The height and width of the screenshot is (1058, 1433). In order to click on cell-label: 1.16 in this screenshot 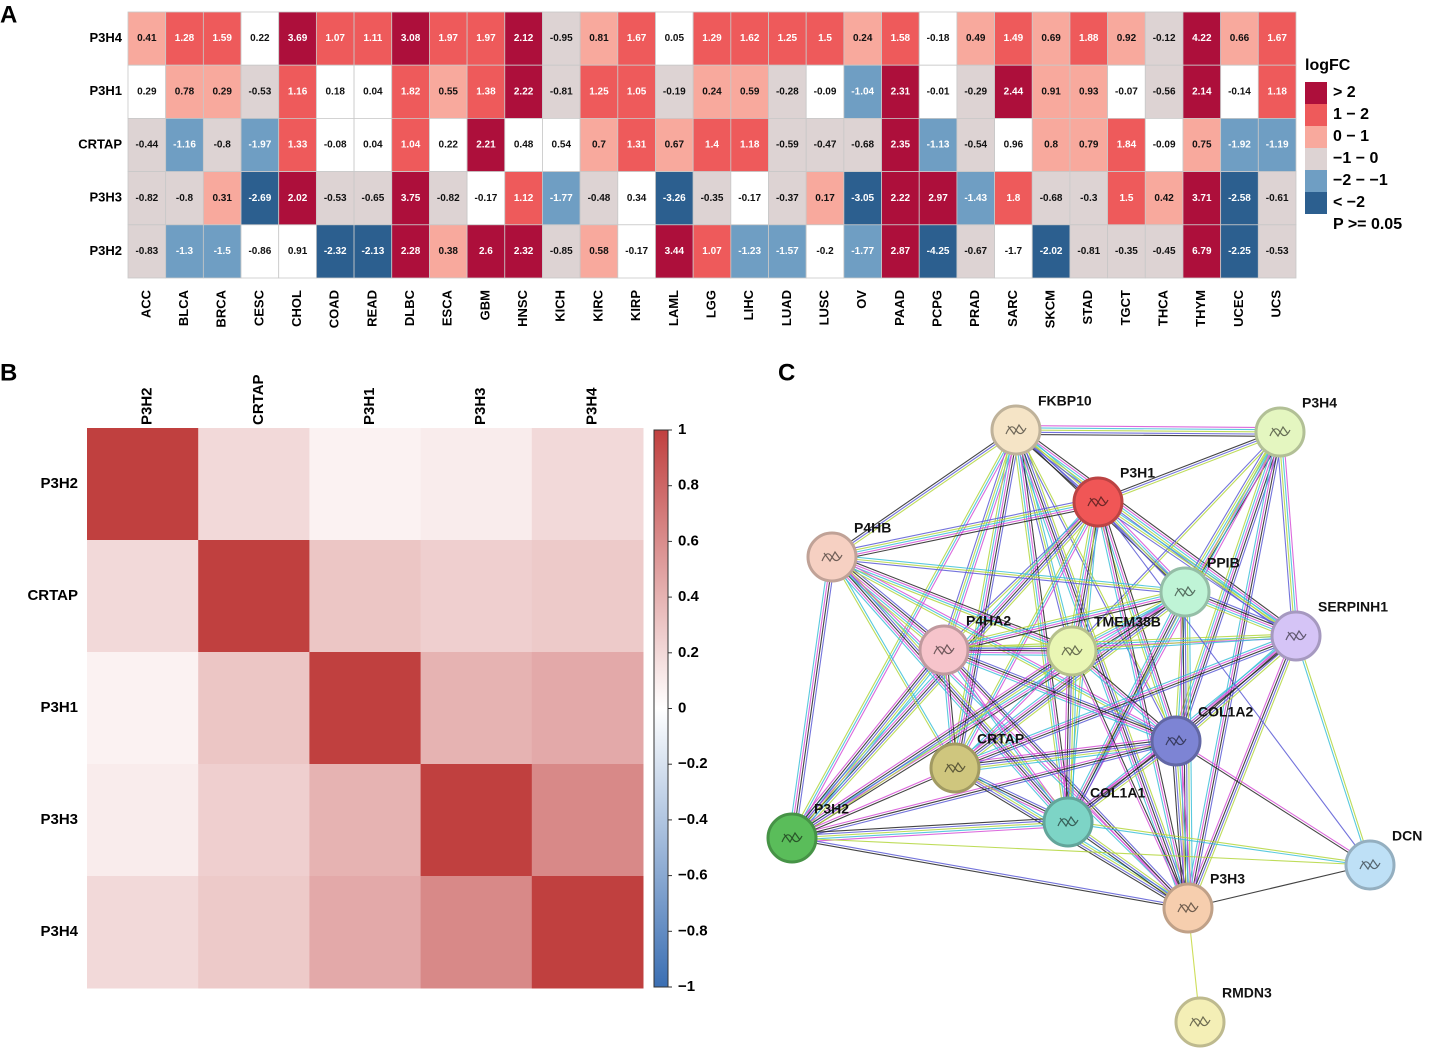, I will do `click(298, 91)`.